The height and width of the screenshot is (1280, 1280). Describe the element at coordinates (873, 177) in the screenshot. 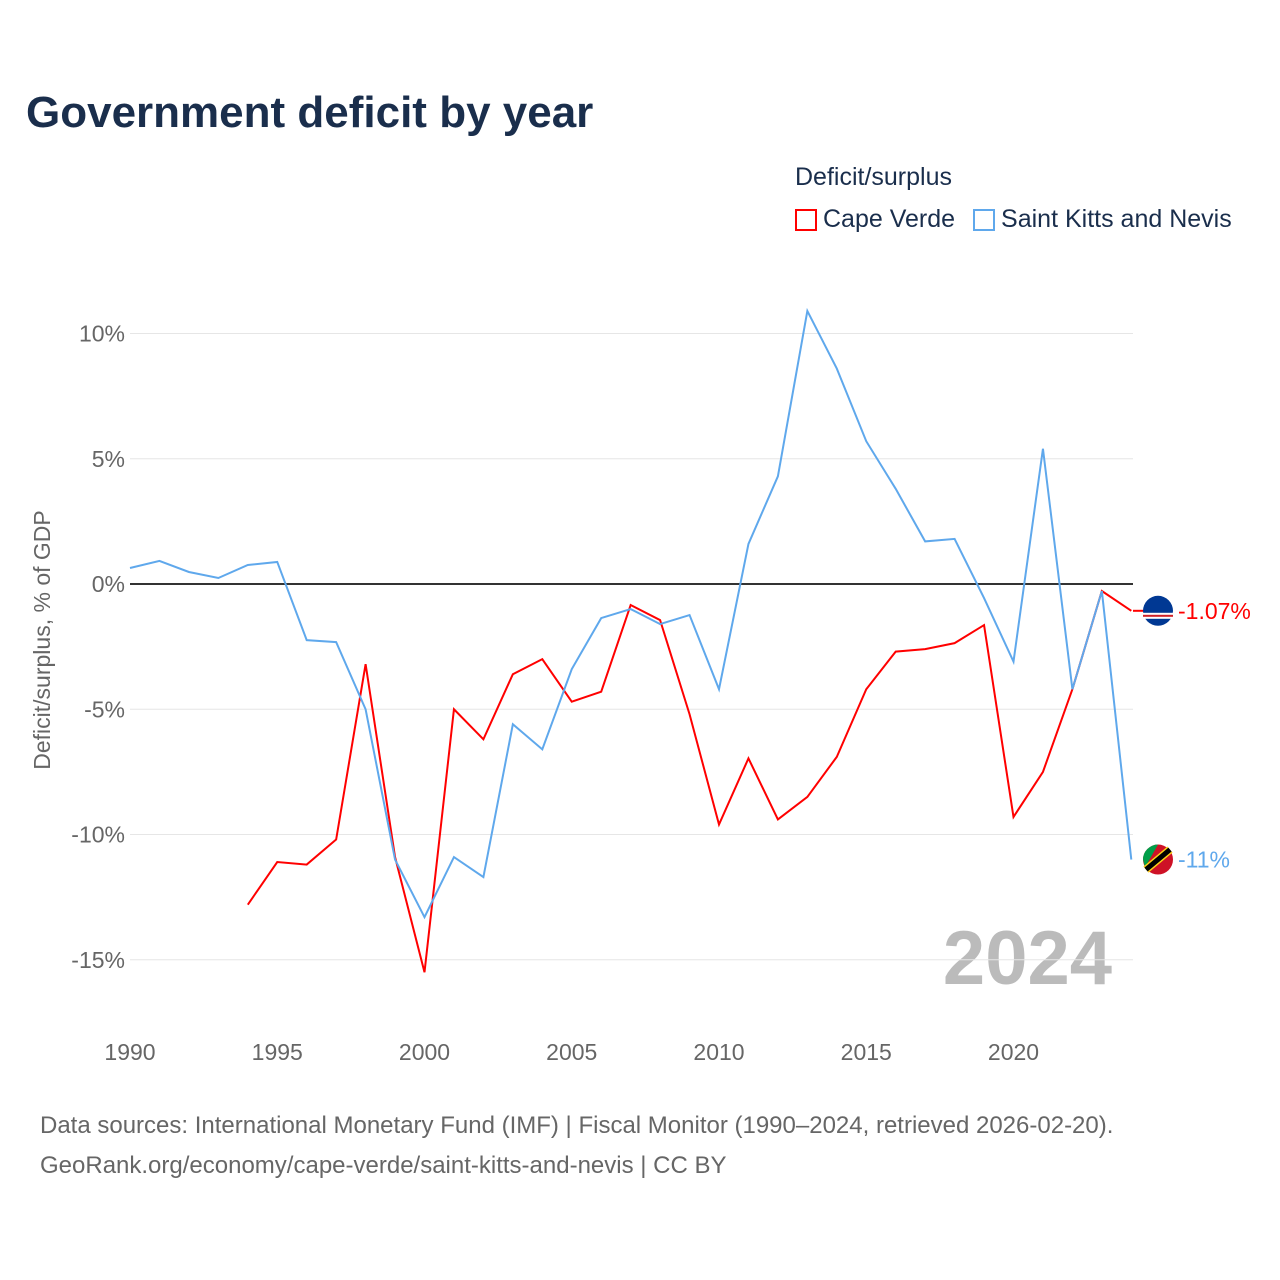

I see `legend-title: Deficit/surplus` at that location.